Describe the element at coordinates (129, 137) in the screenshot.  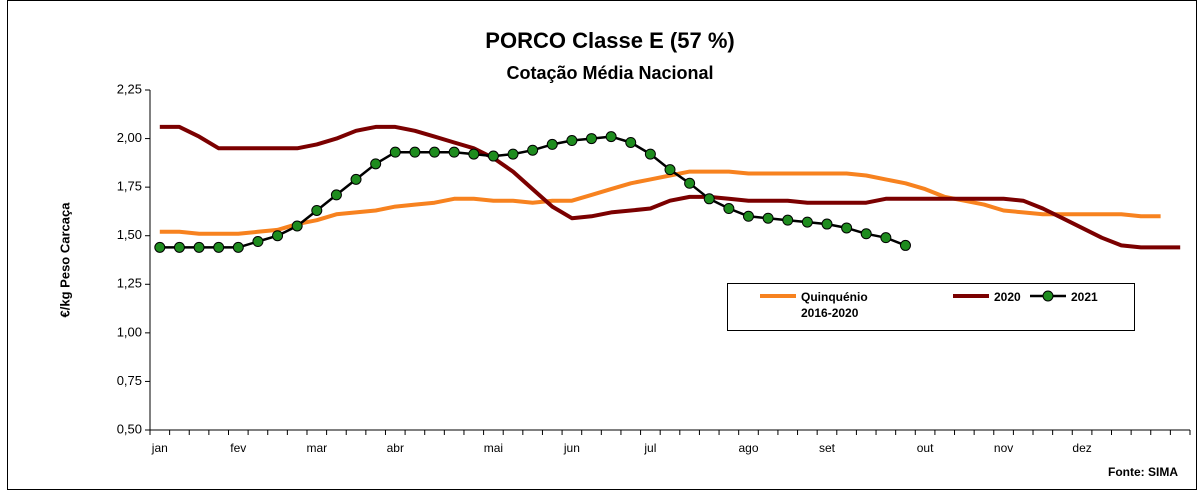
I see `y-tick-label: 2,00` at that location.